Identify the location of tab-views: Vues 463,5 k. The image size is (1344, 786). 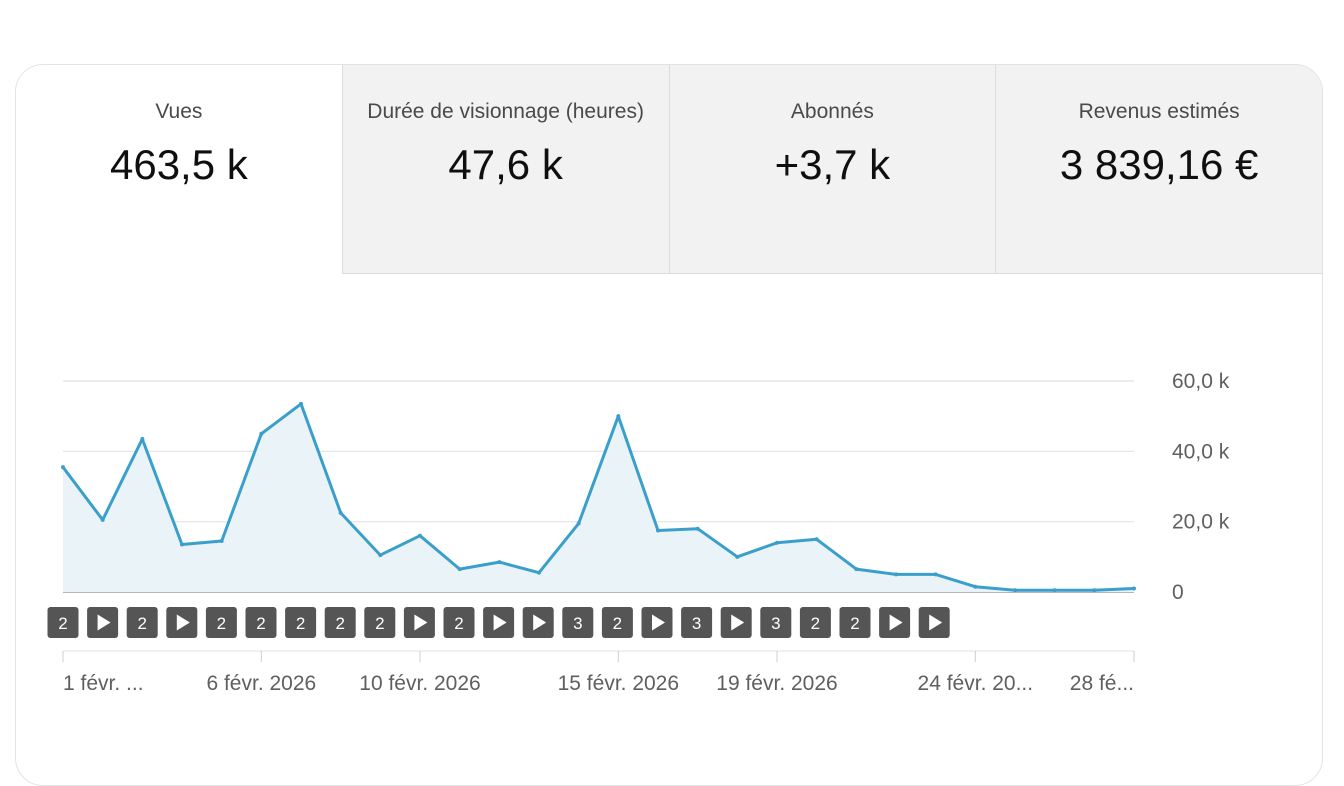
(179, 169).